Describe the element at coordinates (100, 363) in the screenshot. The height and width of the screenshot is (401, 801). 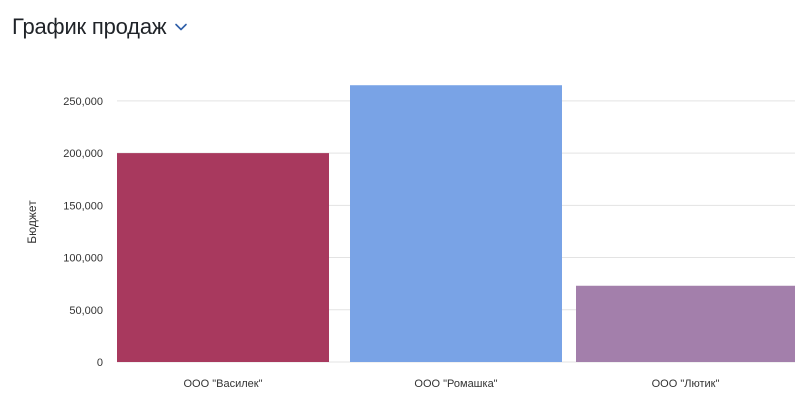
I see `y-tick-label: 0` at that location.